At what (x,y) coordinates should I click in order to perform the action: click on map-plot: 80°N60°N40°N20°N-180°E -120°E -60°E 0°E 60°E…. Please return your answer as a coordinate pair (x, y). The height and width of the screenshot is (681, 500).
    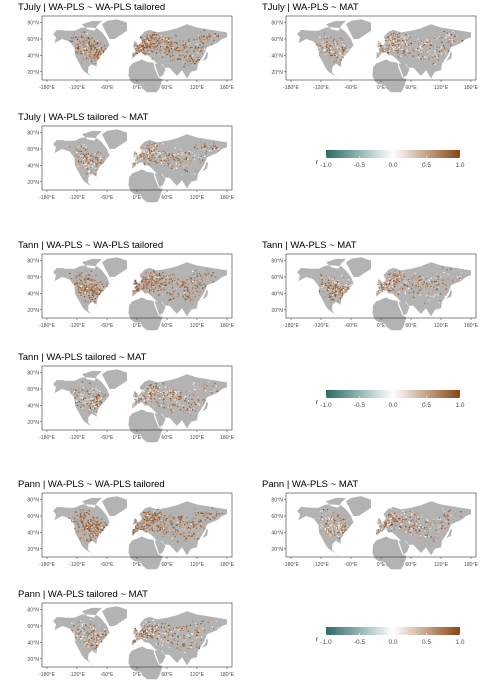
    Looking at the image, I should click on (131, 164).